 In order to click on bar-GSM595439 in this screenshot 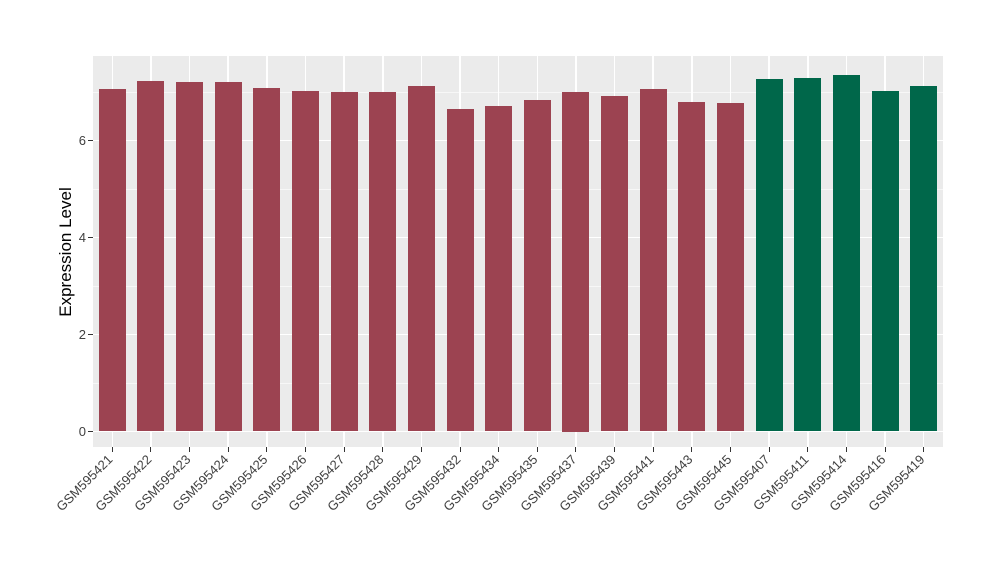, I will do `click(615, 263)`.